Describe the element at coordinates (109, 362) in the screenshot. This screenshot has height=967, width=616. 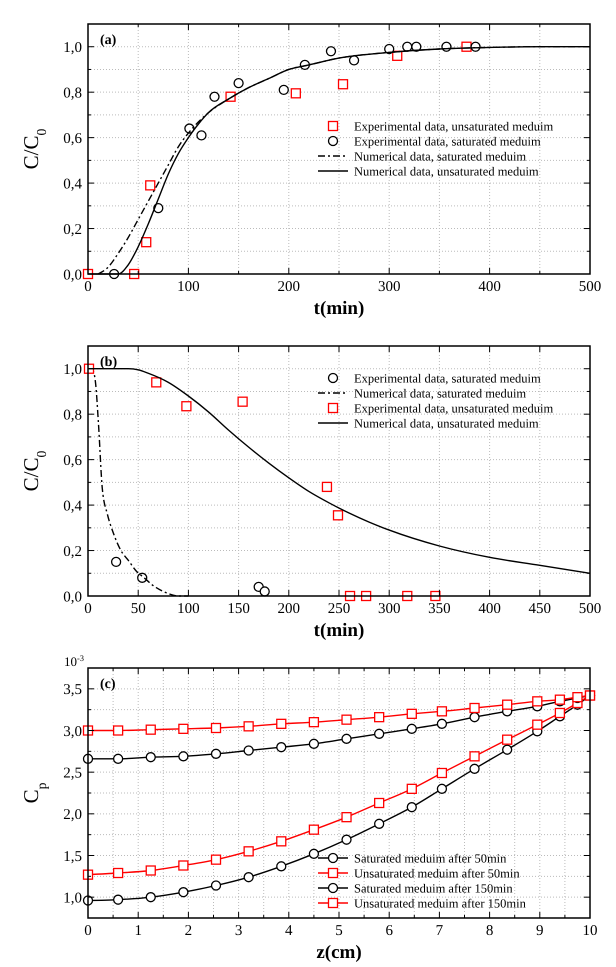
I see `text: (b)` at that location.